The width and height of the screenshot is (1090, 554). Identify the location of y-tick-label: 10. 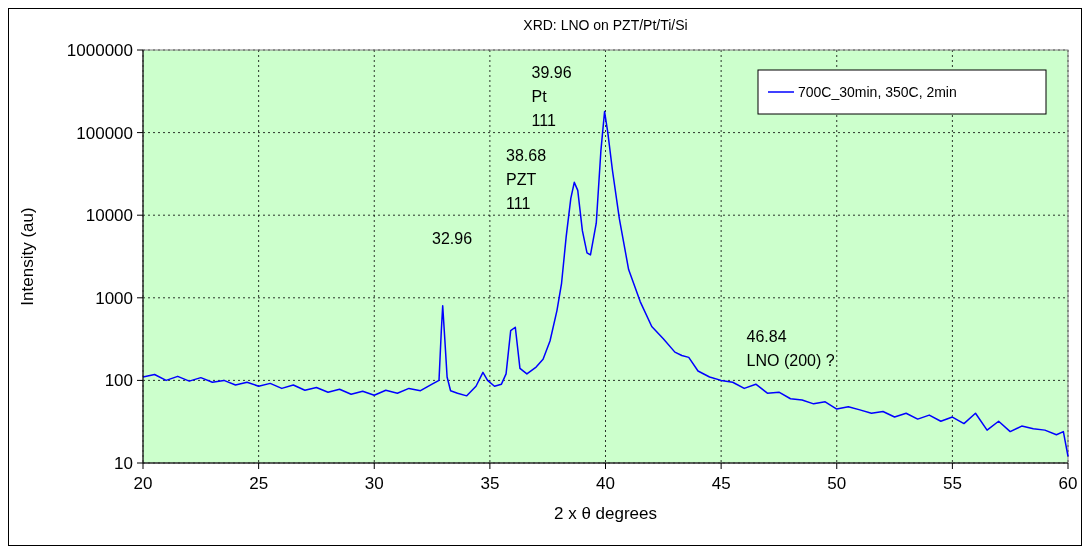
(123, 463).